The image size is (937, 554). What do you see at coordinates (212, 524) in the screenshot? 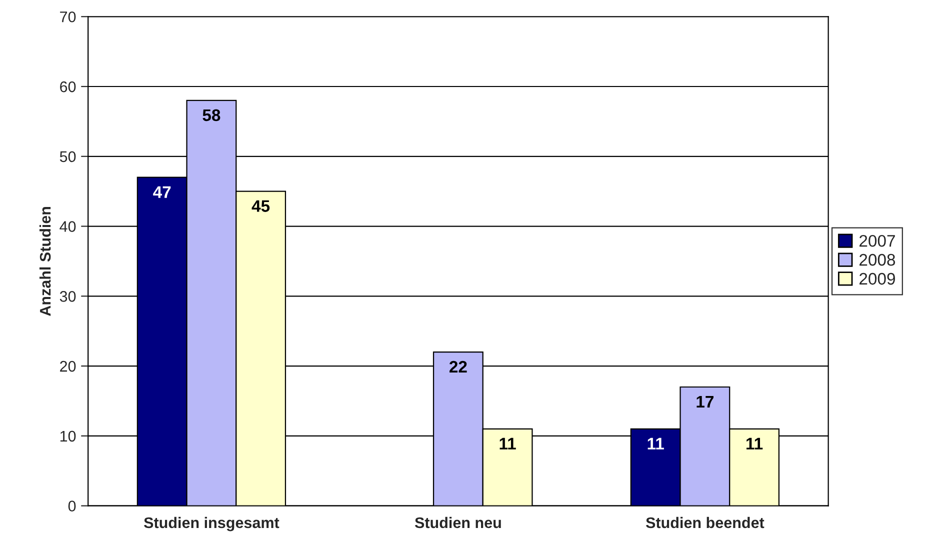
I see `x-tick-label: Studien insgesamt` at bounding box center [212, 524].